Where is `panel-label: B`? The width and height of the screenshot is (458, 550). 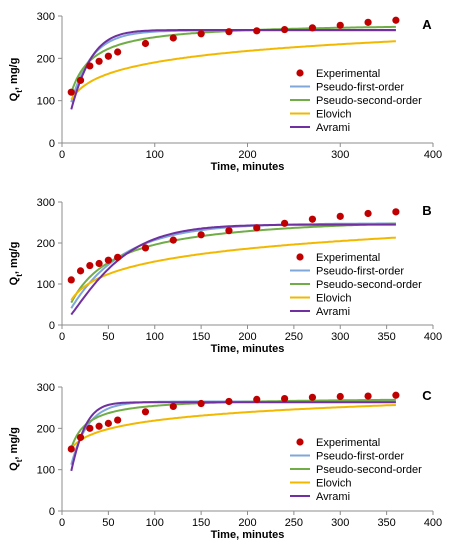
panel-label: B is located at coordinates (426, 210).